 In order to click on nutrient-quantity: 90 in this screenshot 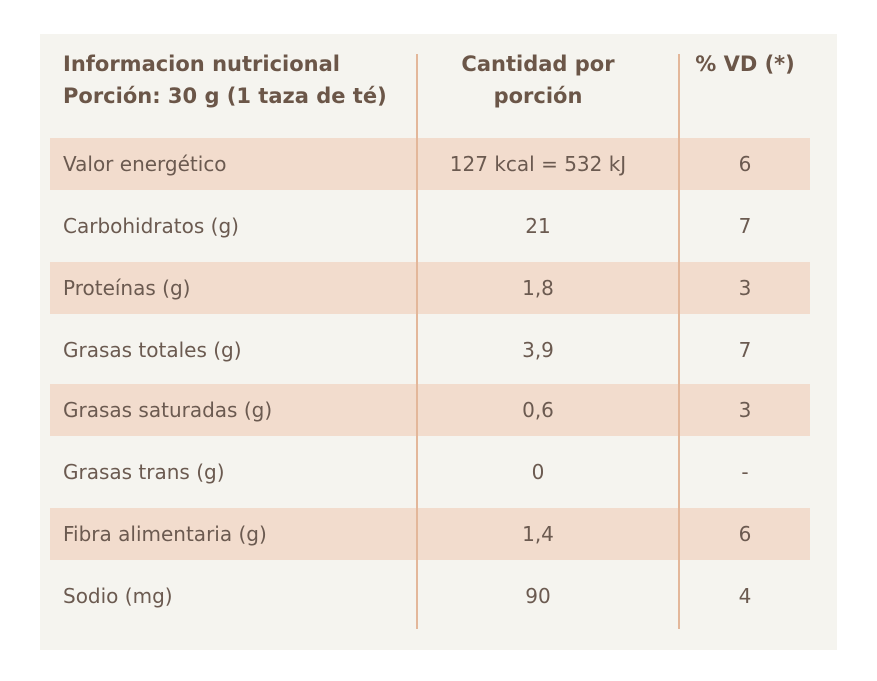, I will do `click(538, 596)`.